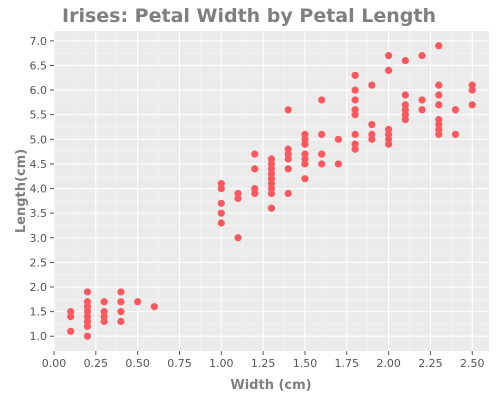  What do you see at coordinates (305, 363) in the screenshot?
I see `x-tick-label: 1.50` at bounding box center [305, 363].